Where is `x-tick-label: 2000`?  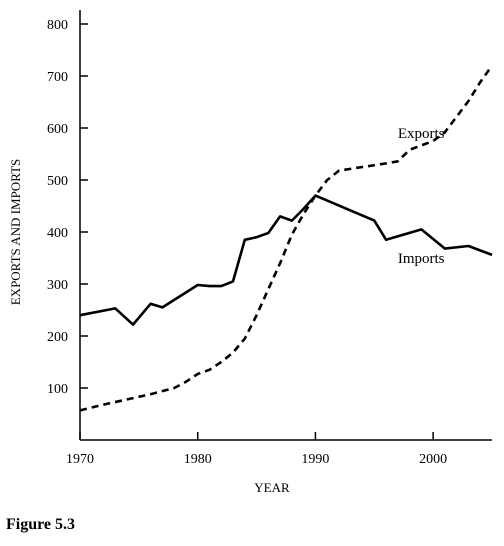
x-tick-label: 2000 is located at coordinates (433, 459).